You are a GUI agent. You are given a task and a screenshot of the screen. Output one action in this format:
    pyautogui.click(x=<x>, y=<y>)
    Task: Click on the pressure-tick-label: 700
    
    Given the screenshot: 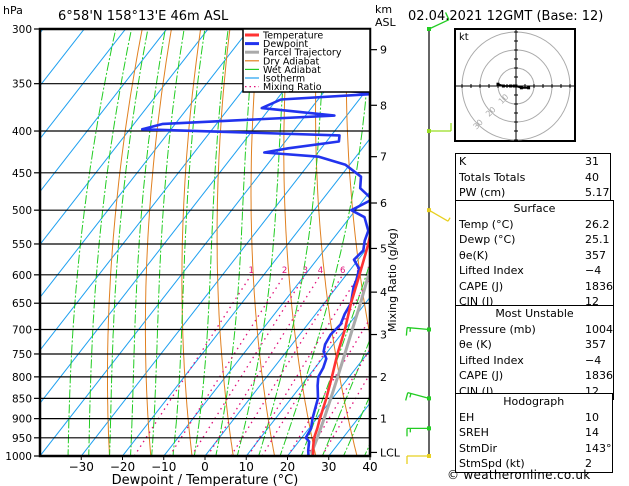 What is the action you would take?
    pyautogui.click(x=22, y=331)
    